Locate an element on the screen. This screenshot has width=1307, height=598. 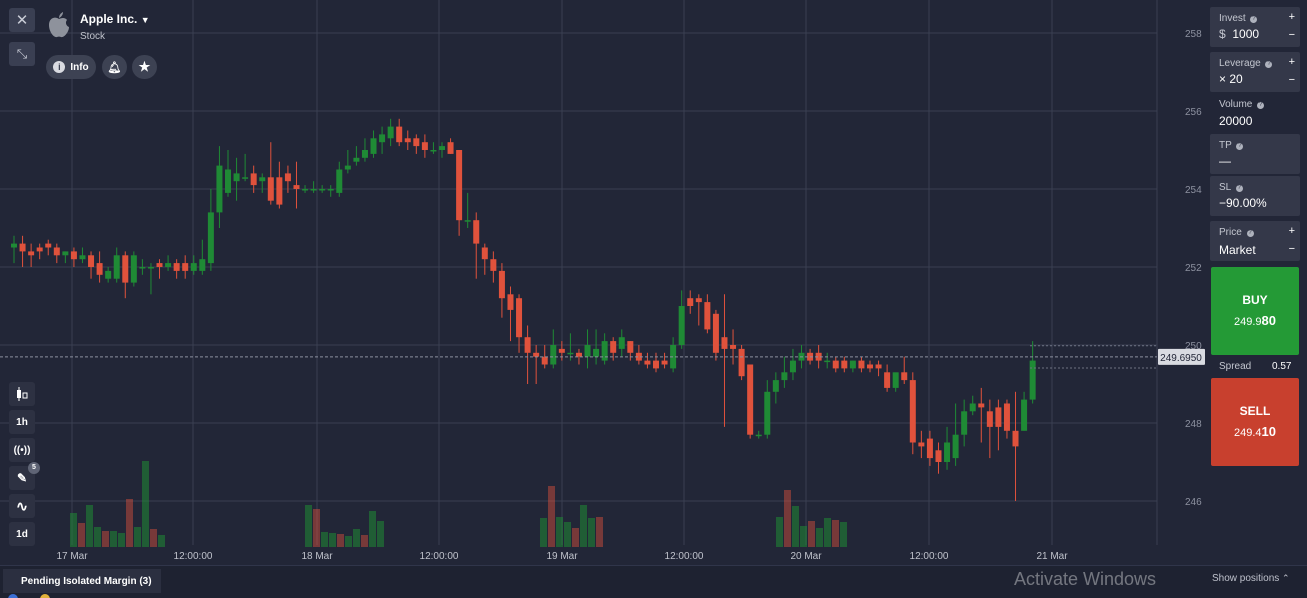
y-tick-label: 250 is located at coordinates (1193, 346).